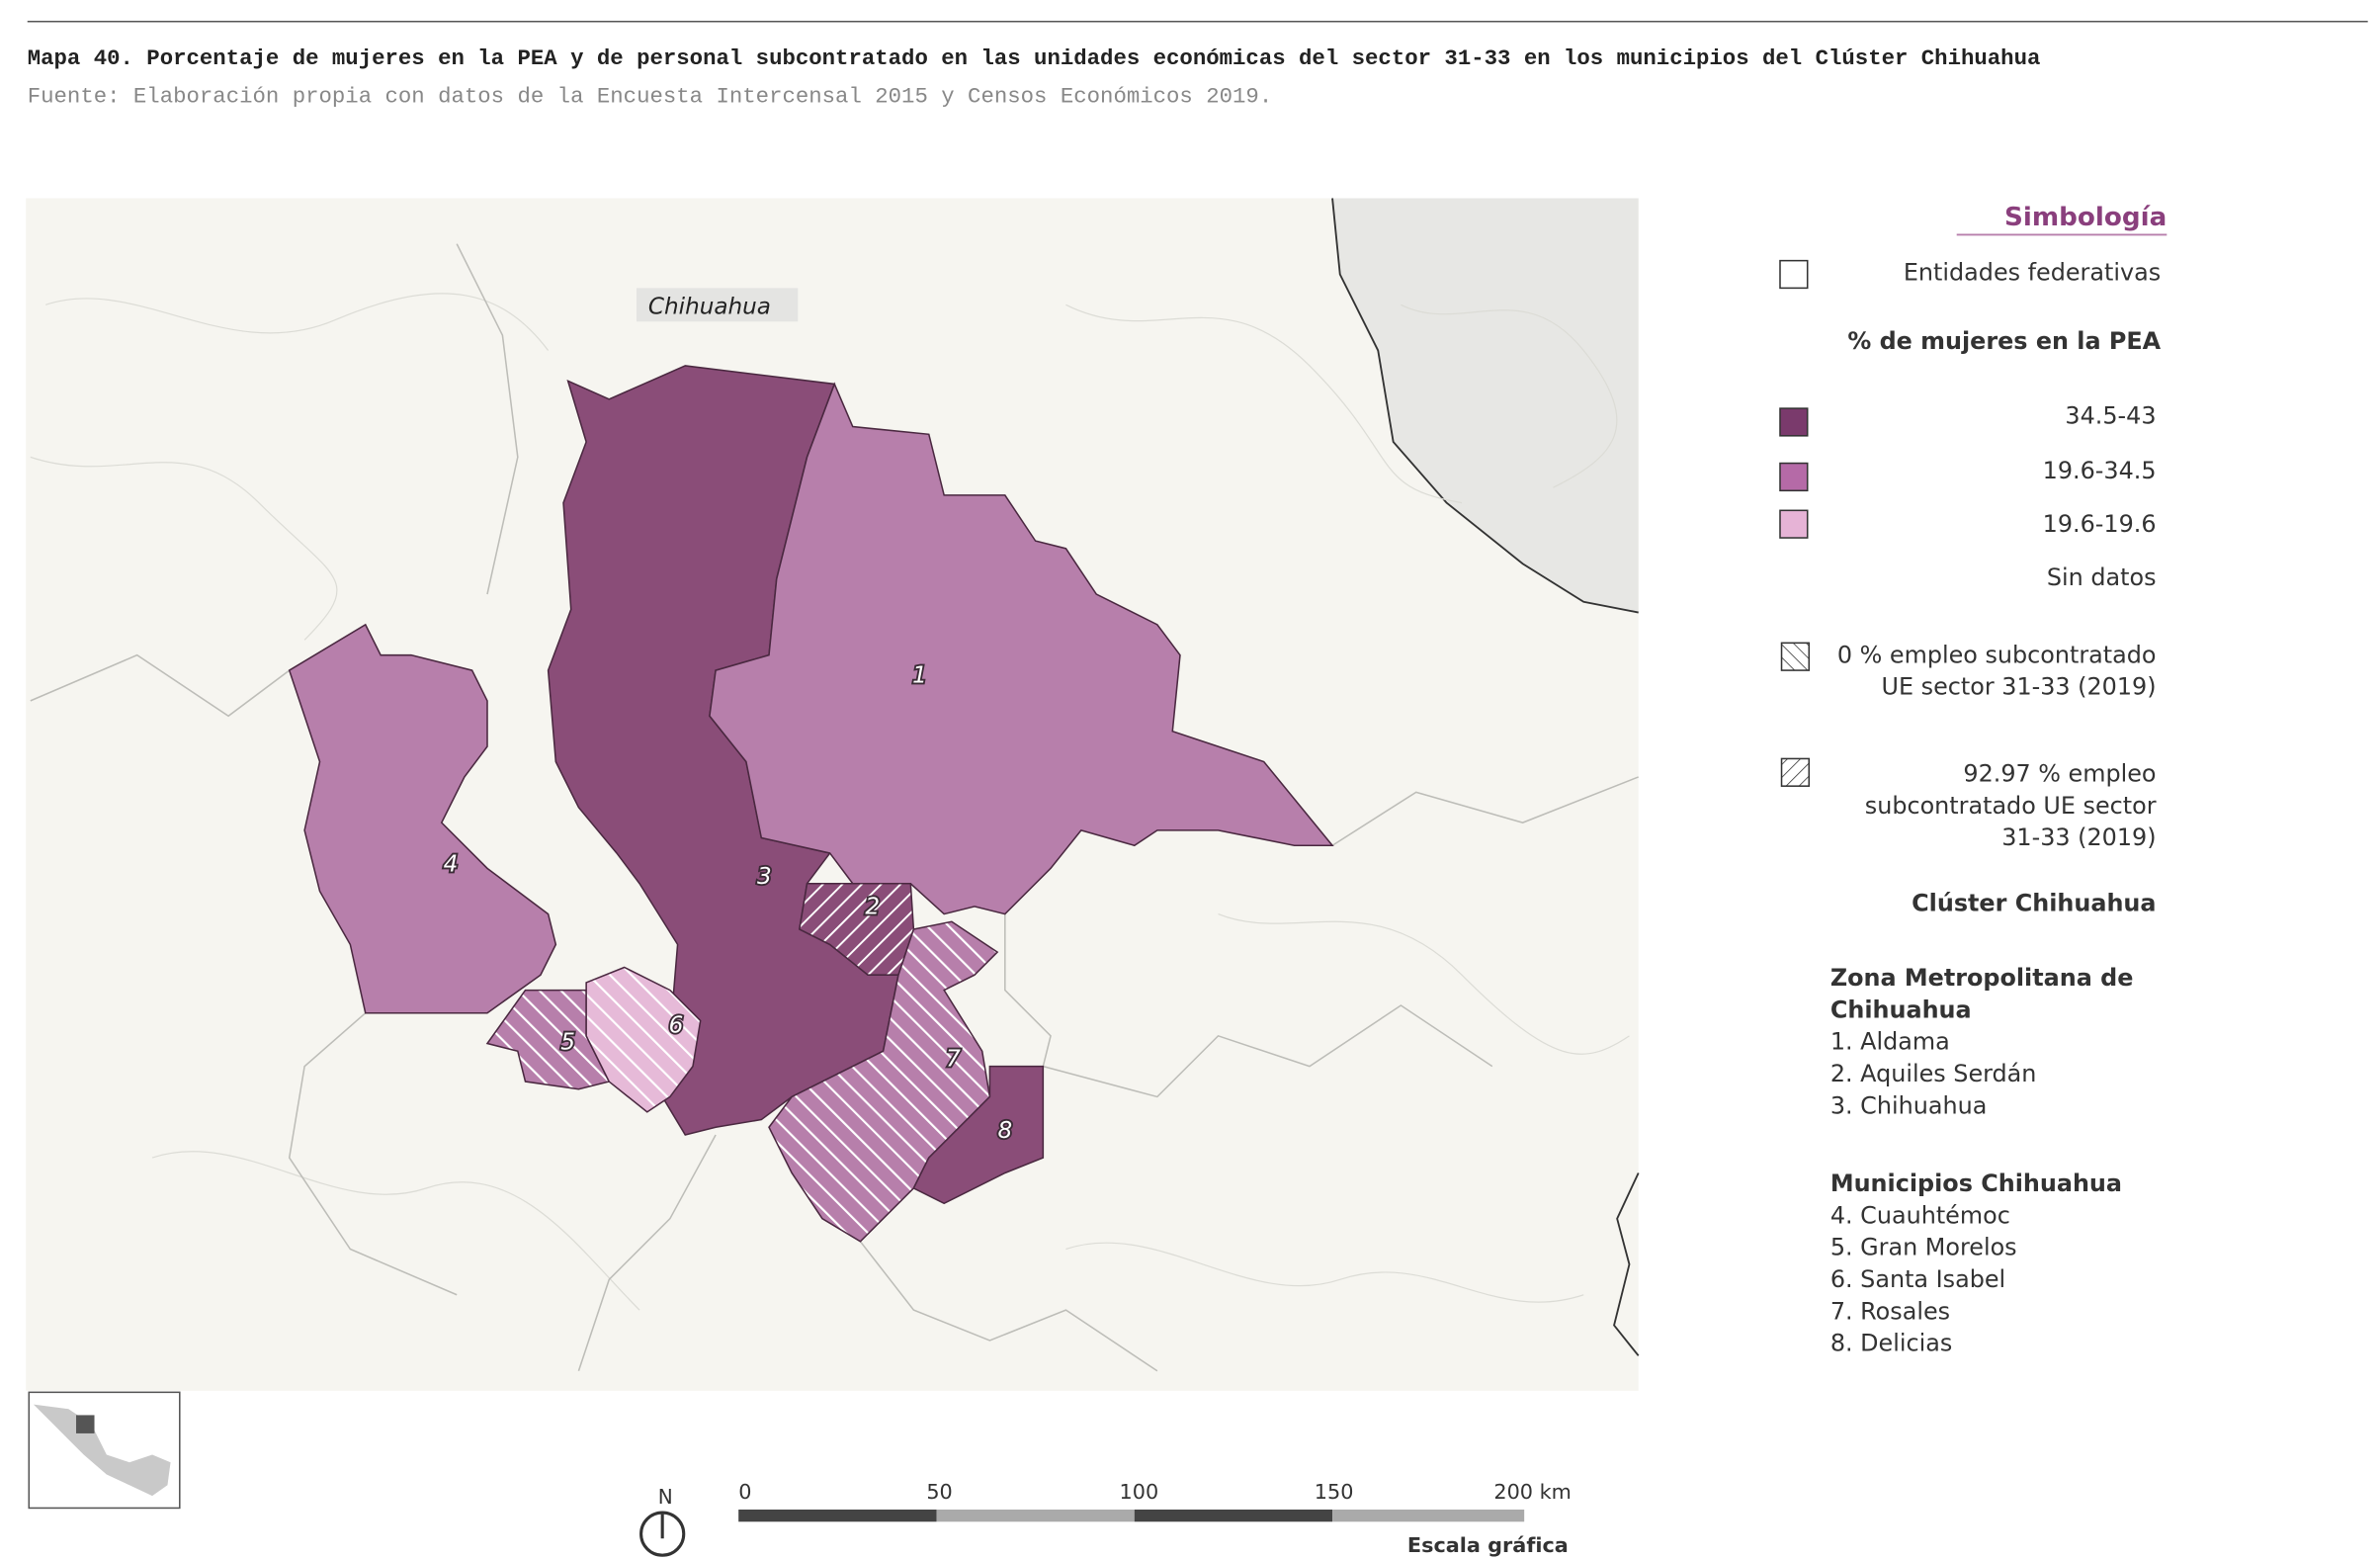 The height and width of the screenshot is (1560, 2380). What do you see at coordinates (1917, 1279) in the screenshot?
I see `legend-list-item: 6. Santa Isabel` at bounding box center [1917, 1279].